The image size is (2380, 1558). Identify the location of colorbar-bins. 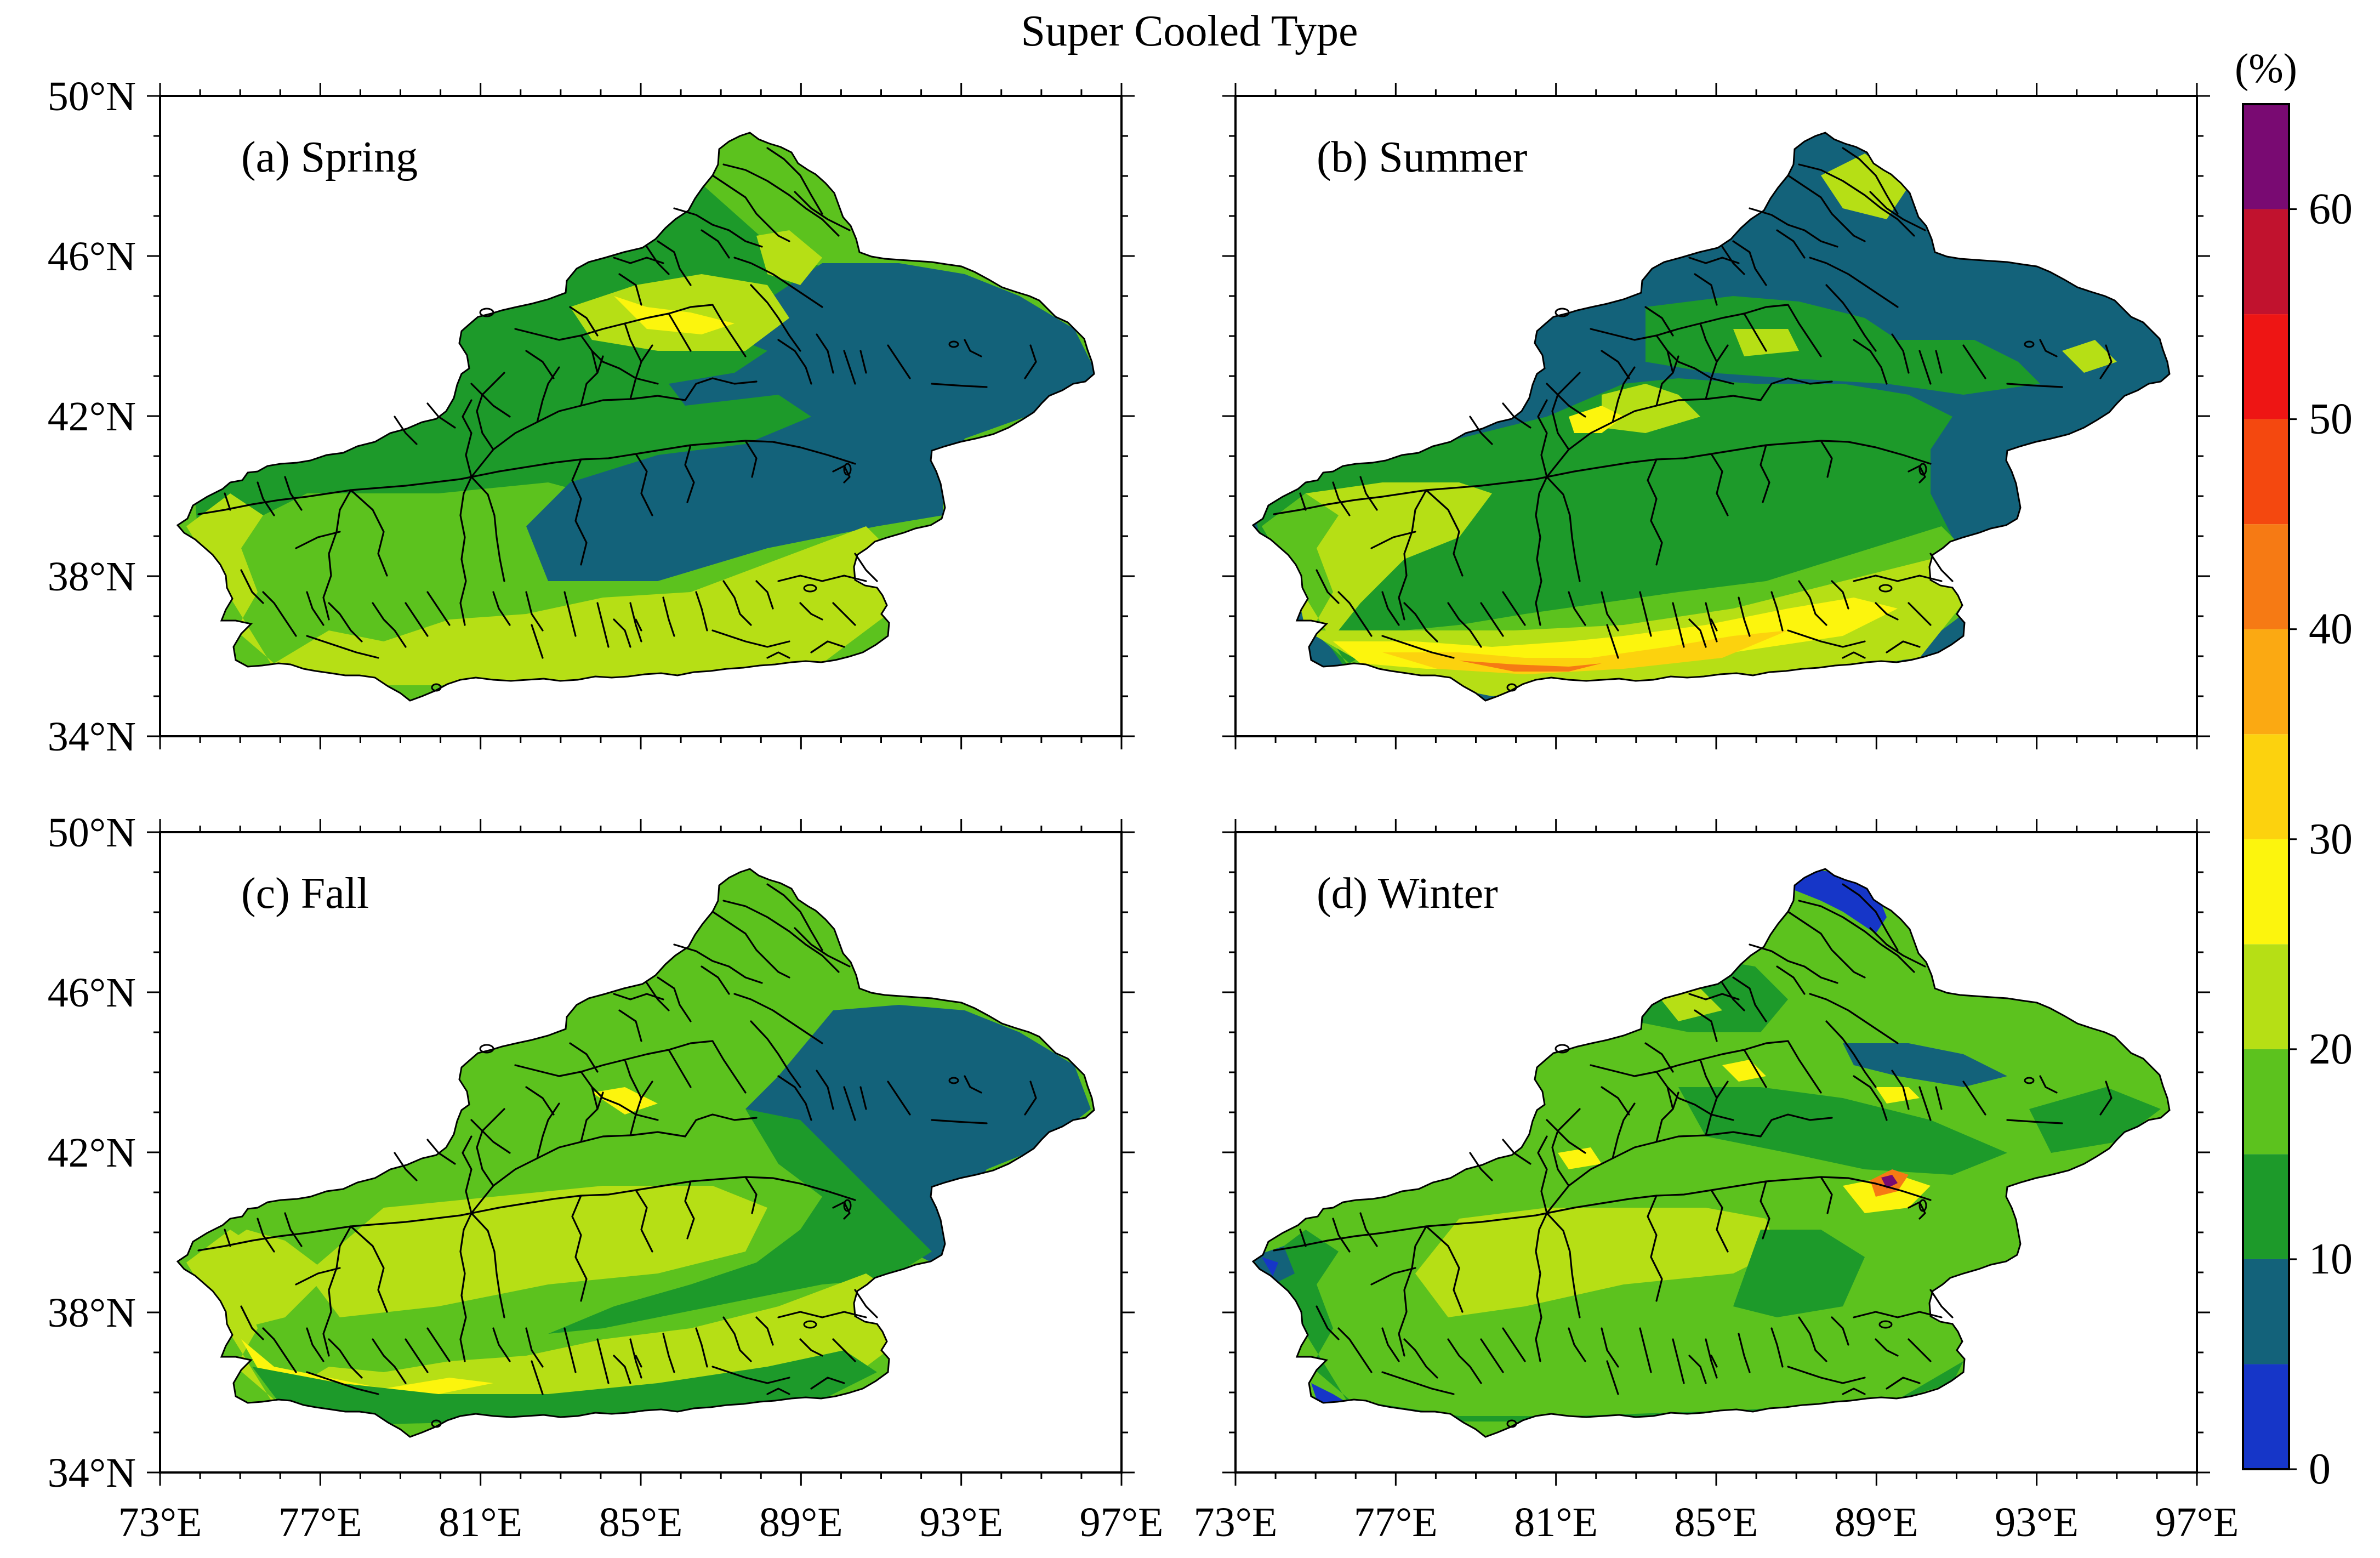
(2266, 786).